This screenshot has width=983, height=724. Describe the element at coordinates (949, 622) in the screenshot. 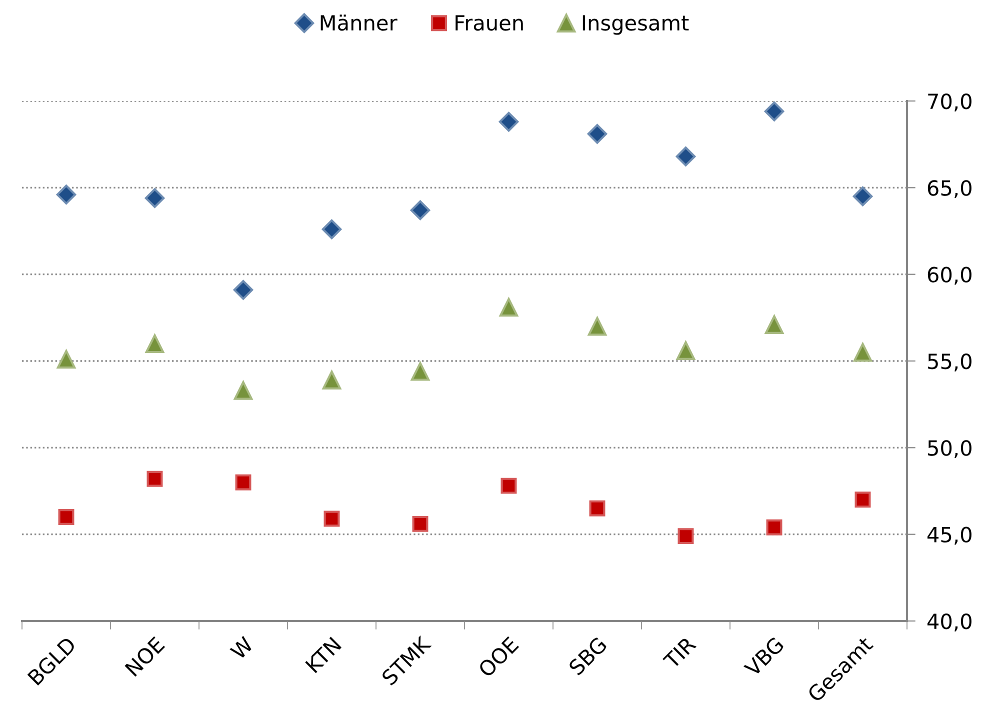

I see `y-tick-label: 40,0` at that location.